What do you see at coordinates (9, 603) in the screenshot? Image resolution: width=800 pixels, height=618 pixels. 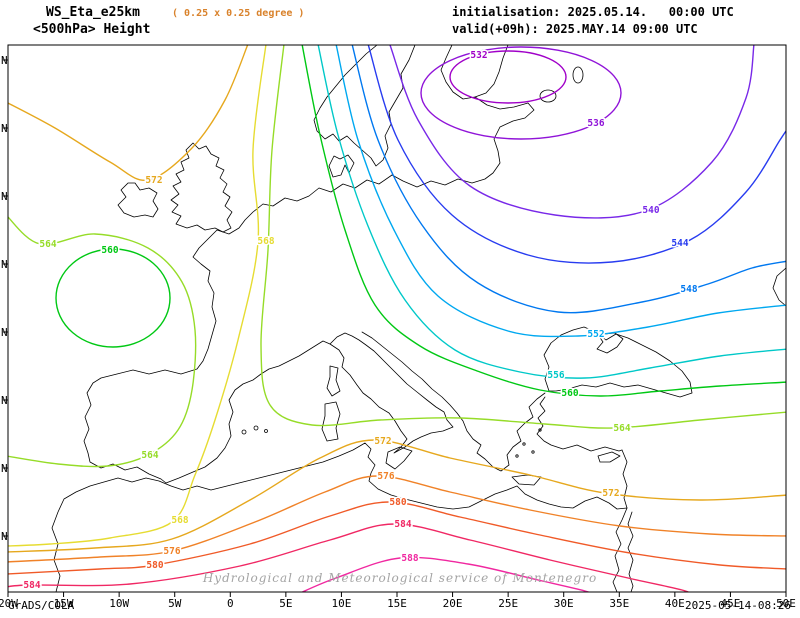 I see `x-tick-label: 20W` at bounding box center [9, 603].